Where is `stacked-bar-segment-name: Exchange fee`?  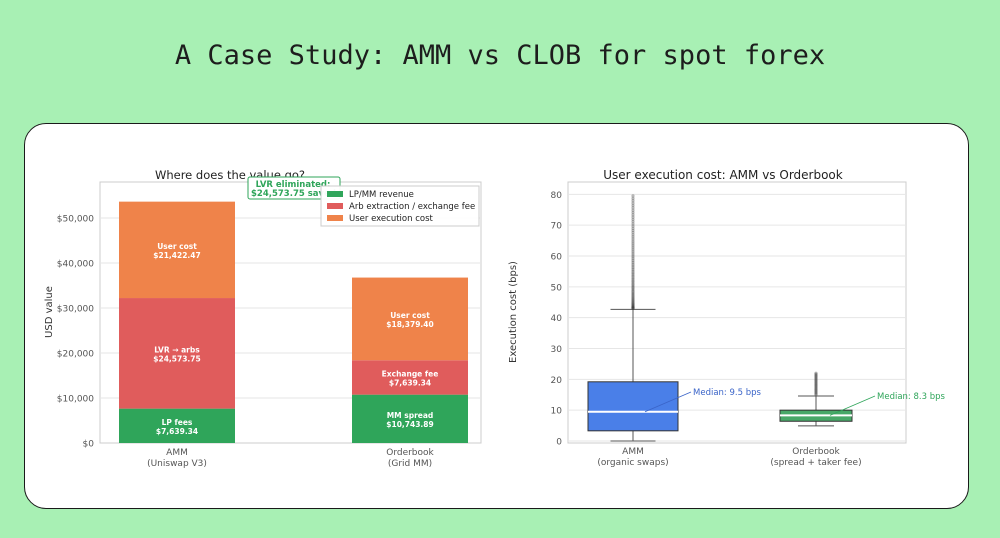
stacked-bar-segment-name: Exchange fee is located at coordinates (410, 373).